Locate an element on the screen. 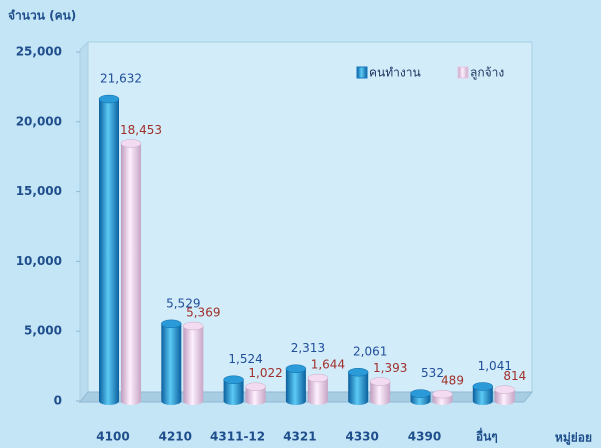  value-label: 1,041 is located at coordinates (495, 366).